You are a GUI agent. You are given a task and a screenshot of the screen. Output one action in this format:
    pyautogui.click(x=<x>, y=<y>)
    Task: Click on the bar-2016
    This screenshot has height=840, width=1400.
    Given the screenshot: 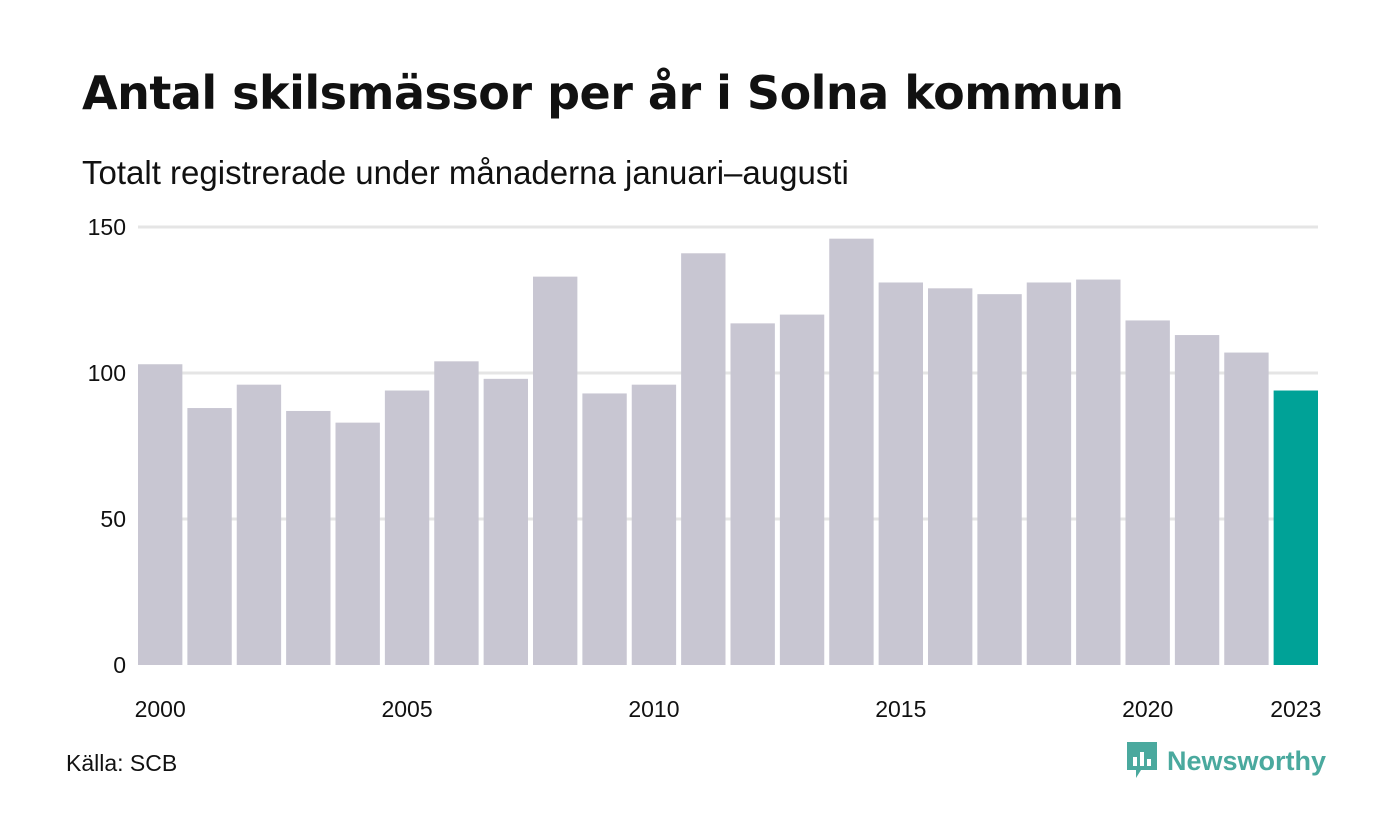 What is the action you would take?
    pyautogui.click(x=950, y=476)
    